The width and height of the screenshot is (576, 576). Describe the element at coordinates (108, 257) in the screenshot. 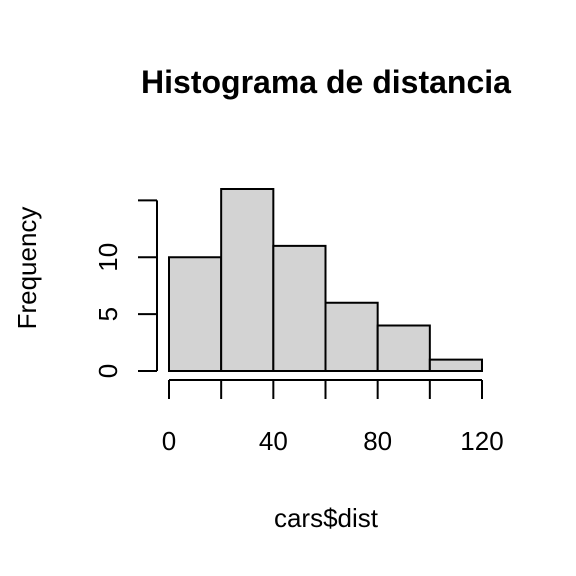

I see `y-tick-label: 10` at that location.